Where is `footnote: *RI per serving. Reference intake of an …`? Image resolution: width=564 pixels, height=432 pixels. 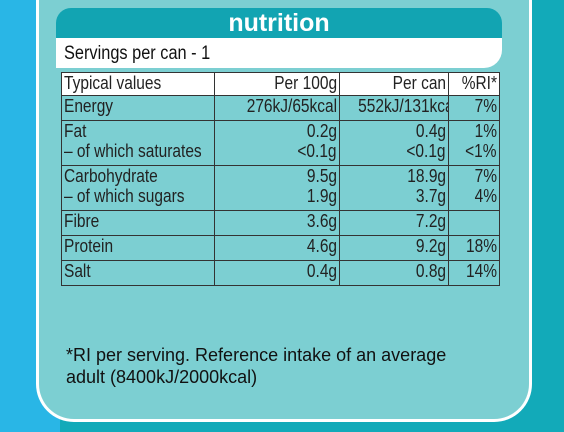 footnote: *RI per serving. Reference intake of an … is located at coordinates (256, 366).